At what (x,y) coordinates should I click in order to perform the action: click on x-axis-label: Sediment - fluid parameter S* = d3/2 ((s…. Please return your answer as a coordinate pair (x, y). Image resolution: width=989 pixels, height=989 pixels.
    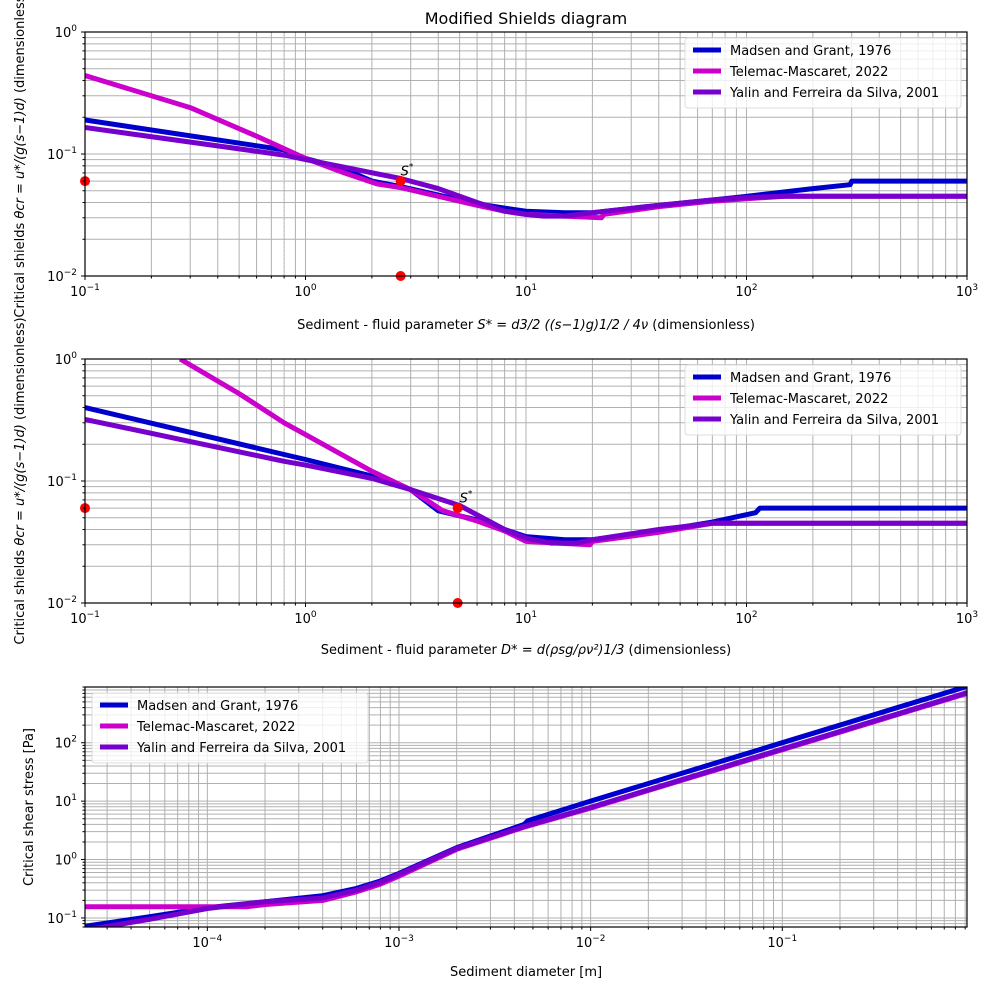
    Looking at the image, I should click on (526, 325).